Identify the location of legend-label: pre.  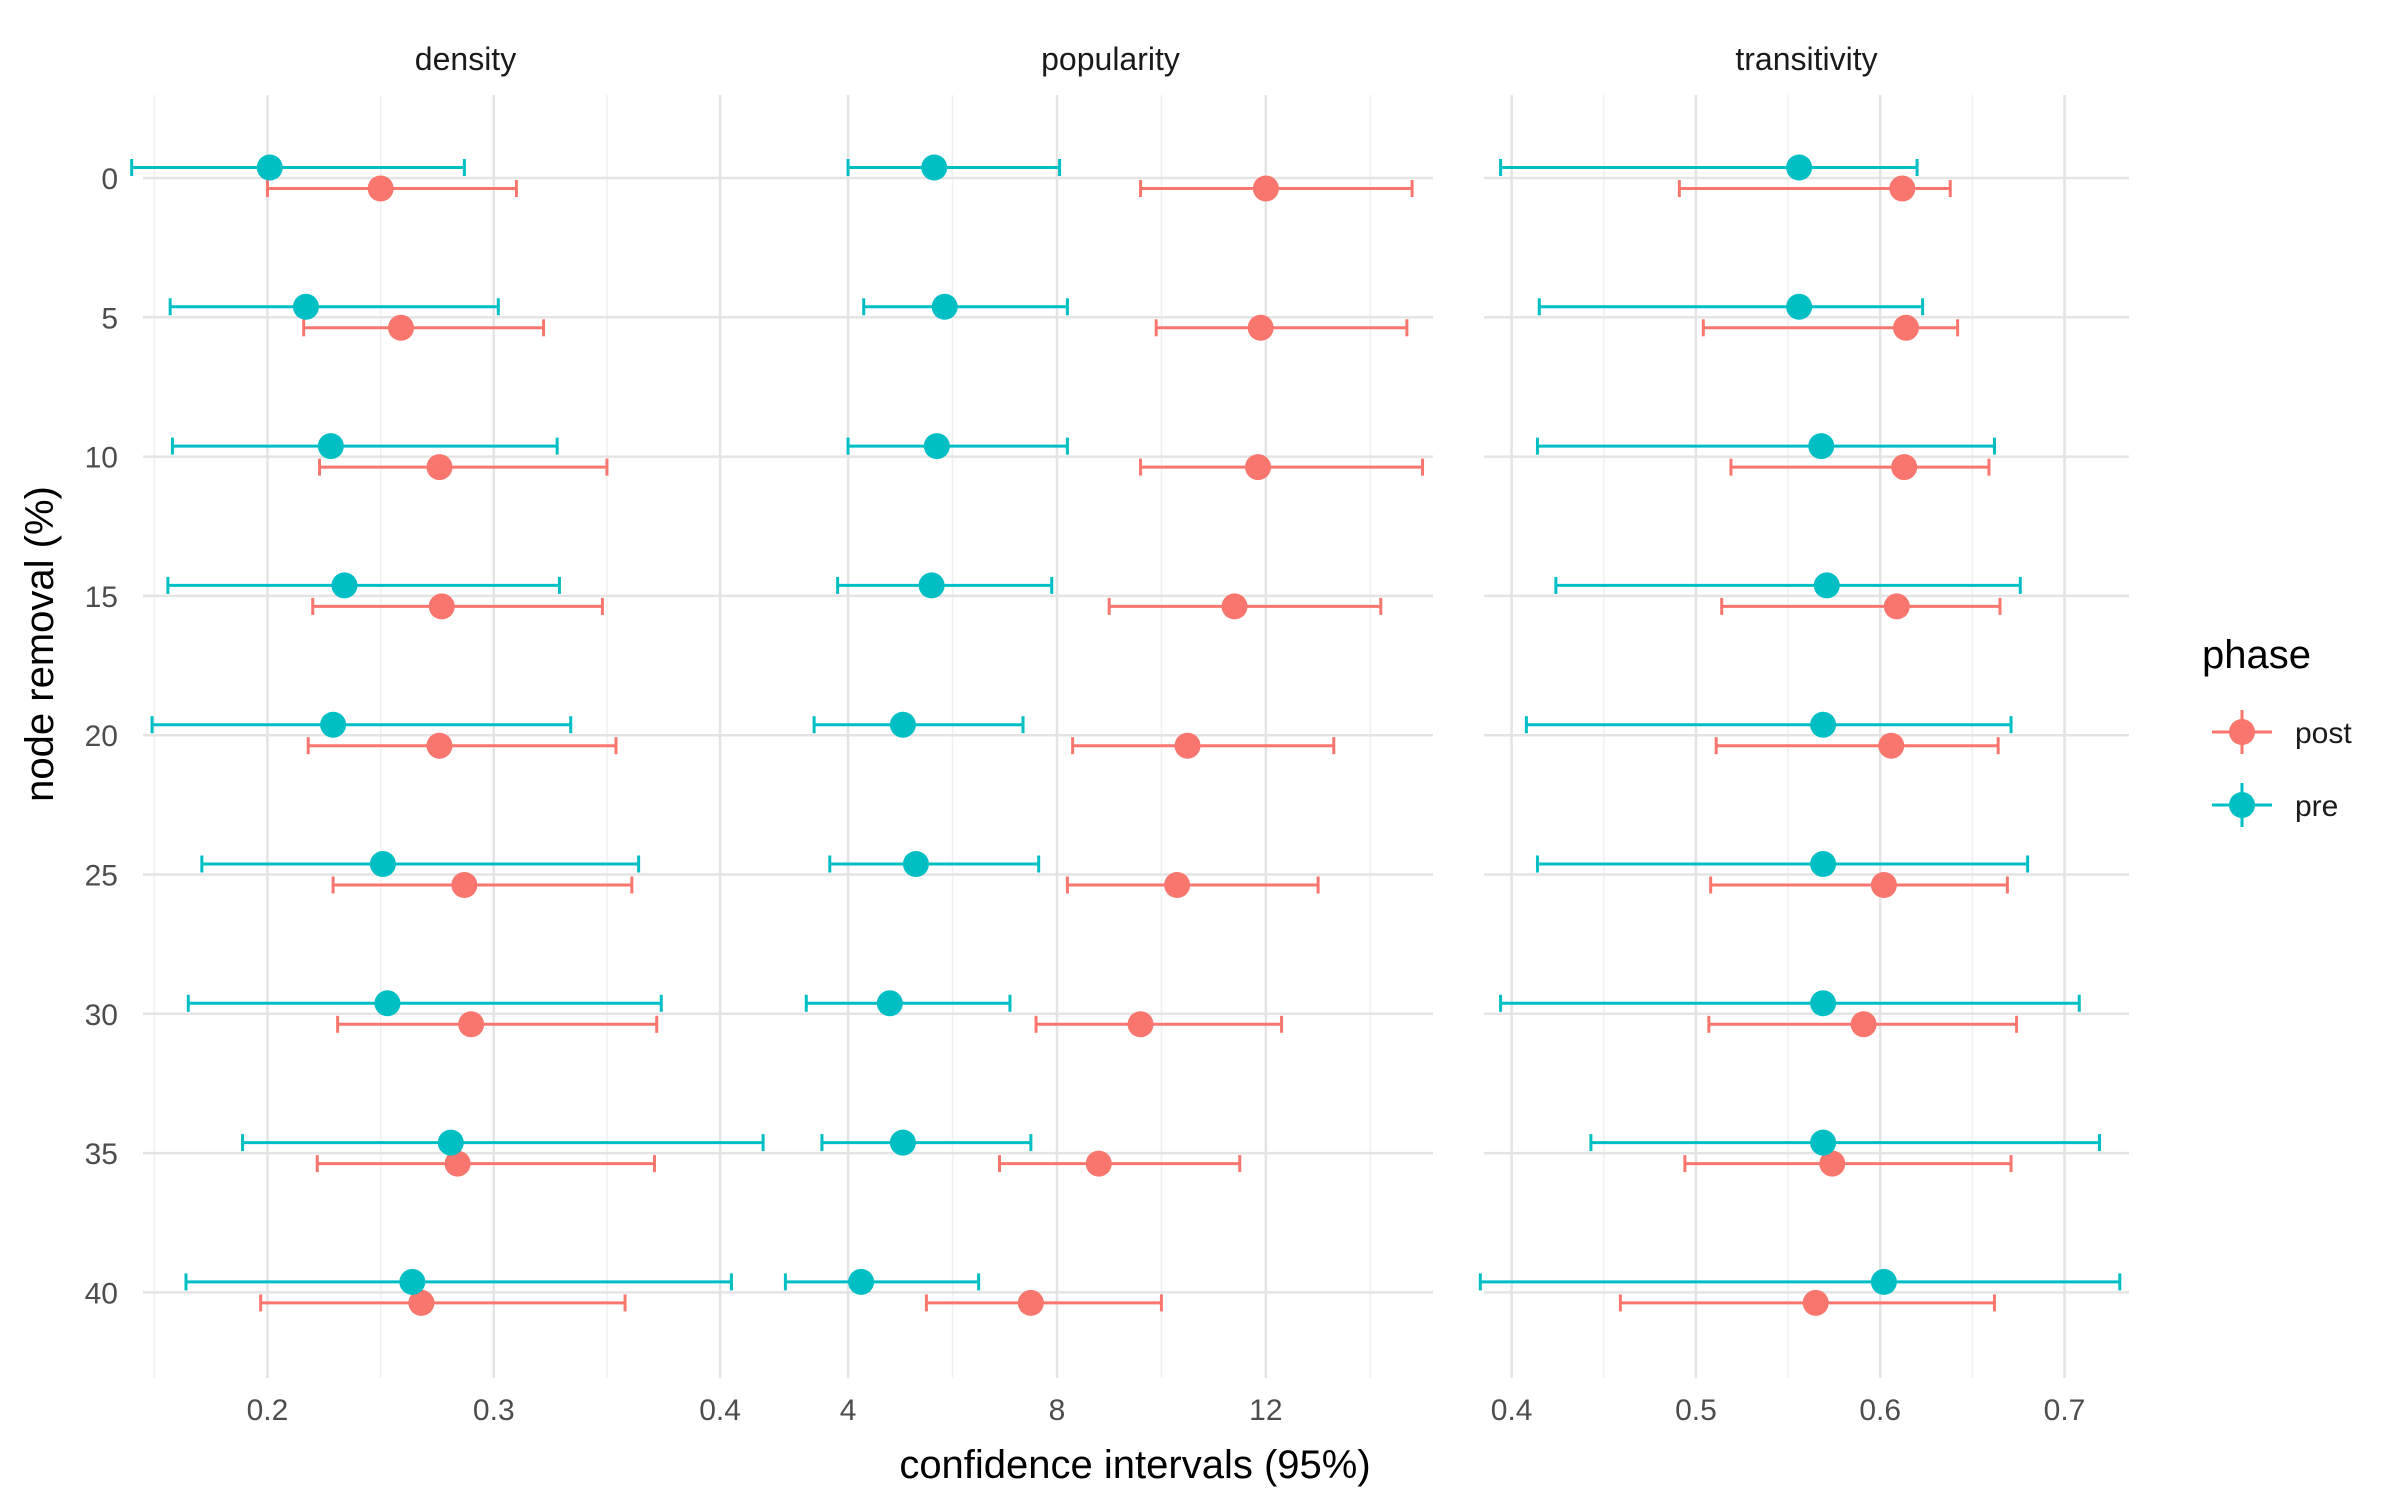
(2316, 806).